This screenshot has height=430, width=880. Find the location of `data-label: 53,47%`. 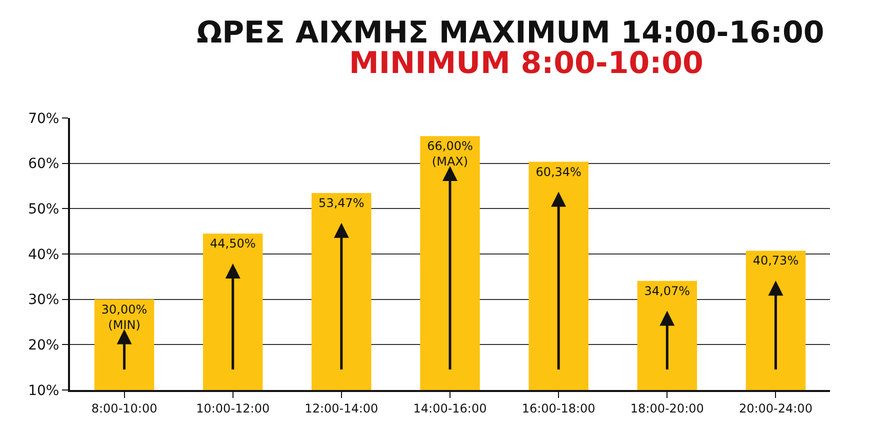

data-label: 53,47% is located at coordinates (341, 203).